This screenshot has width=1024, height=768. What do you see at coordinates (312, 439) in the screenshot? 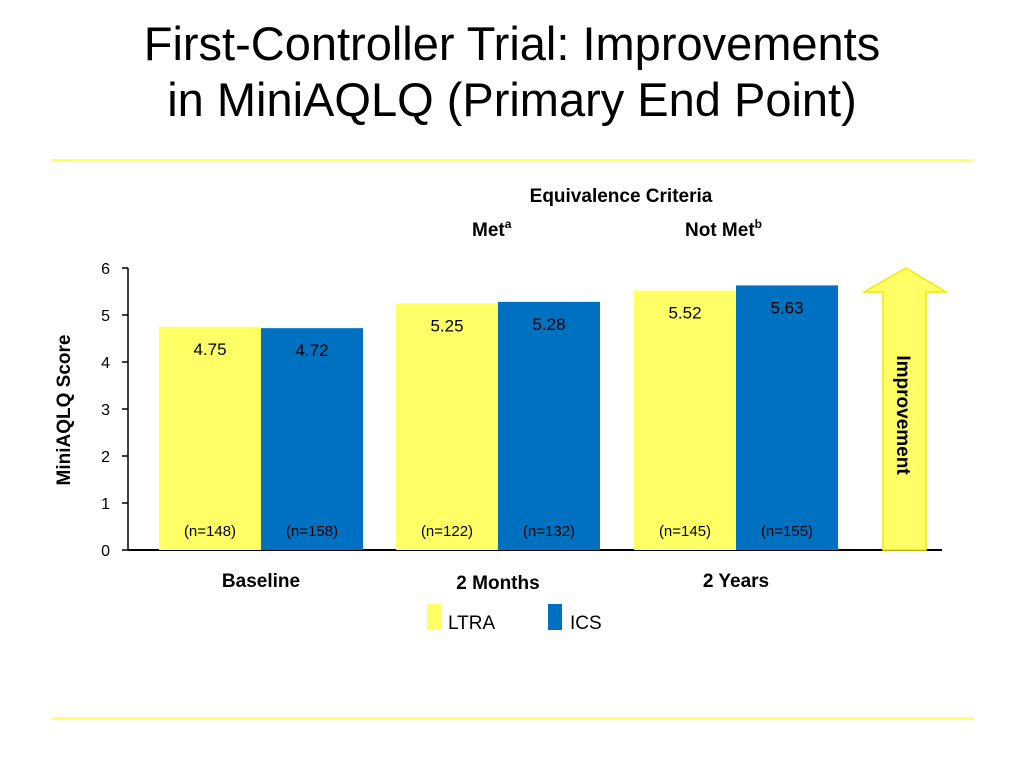
I see `bar-ics-baseline` at bounding box center [312, 439].